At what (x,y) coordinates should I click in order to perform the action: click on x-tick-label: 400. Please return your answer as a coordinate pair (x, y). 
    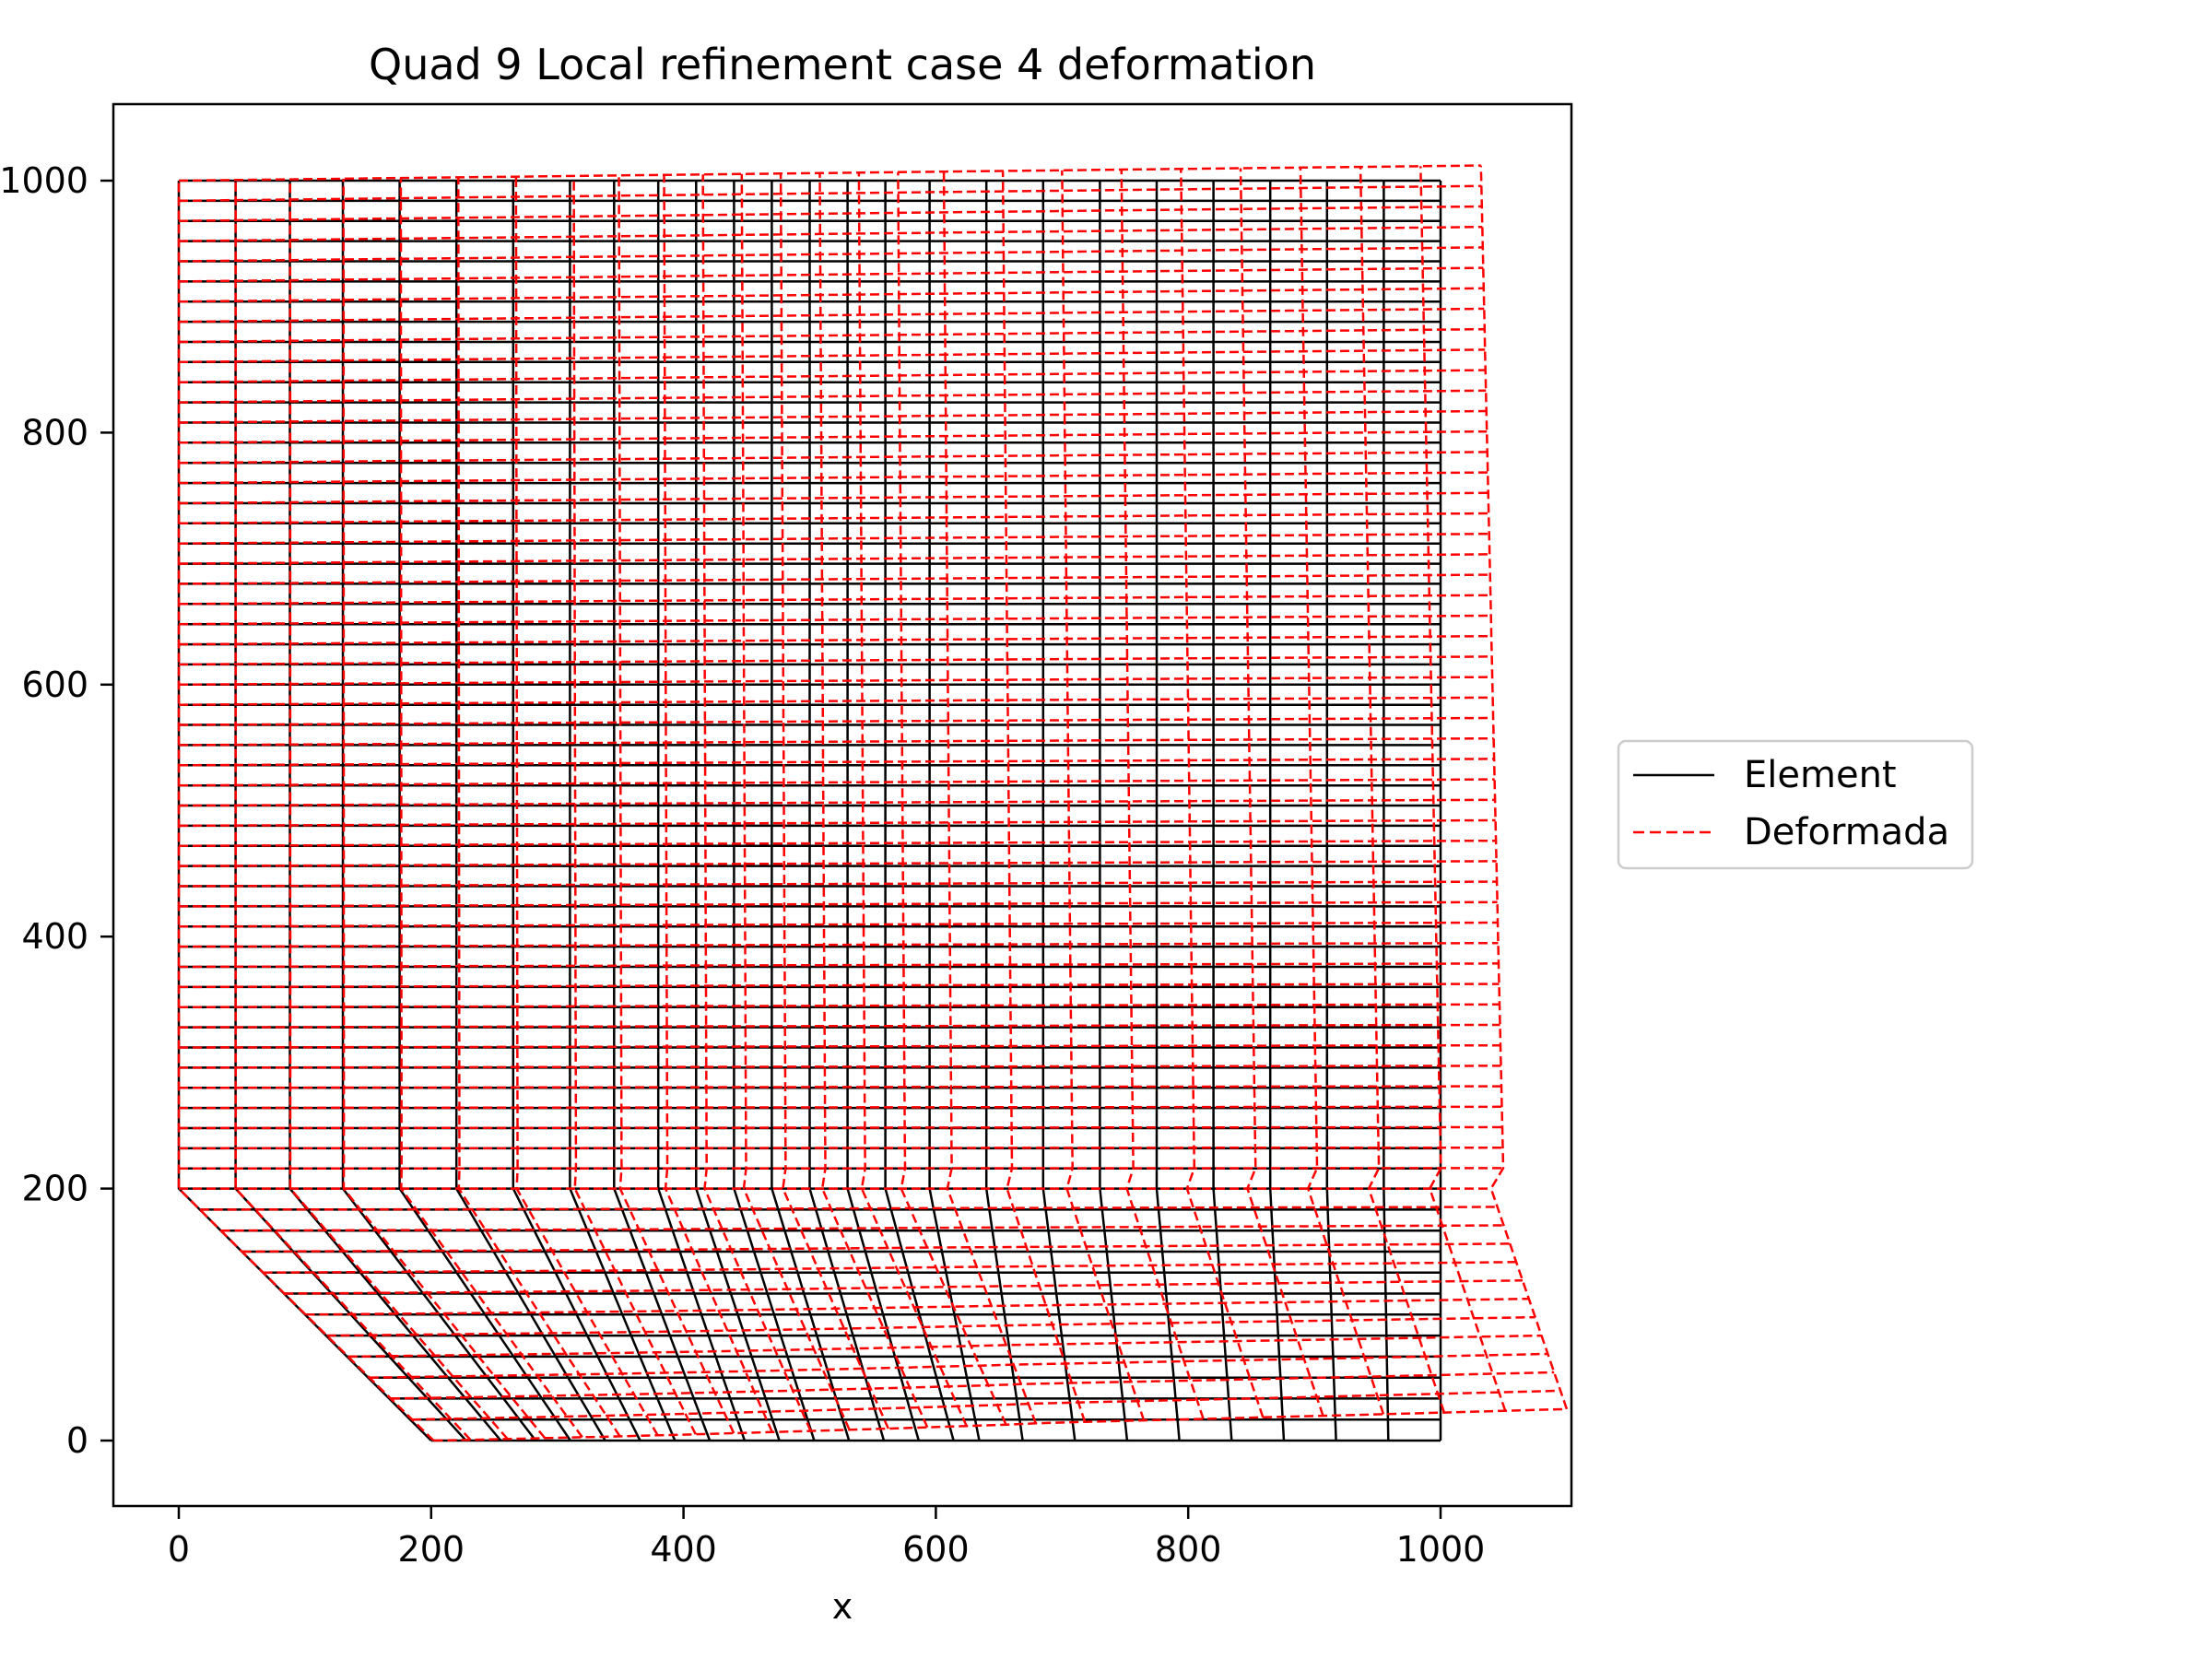
    Looking at the image, I should click on (683, 1549).